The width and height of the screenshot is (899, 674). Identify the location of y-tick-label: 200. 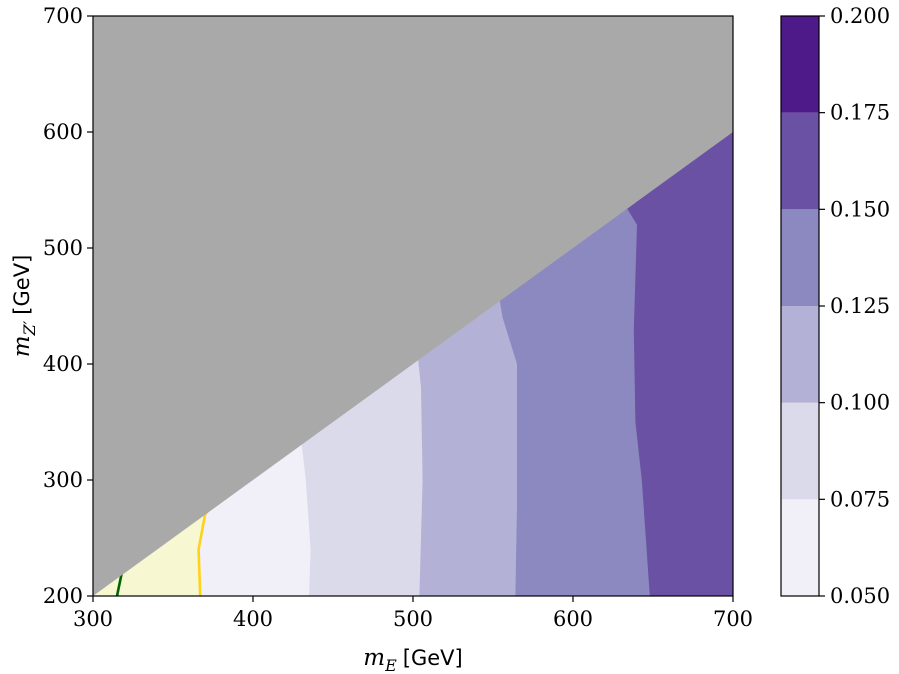
(63, 596).